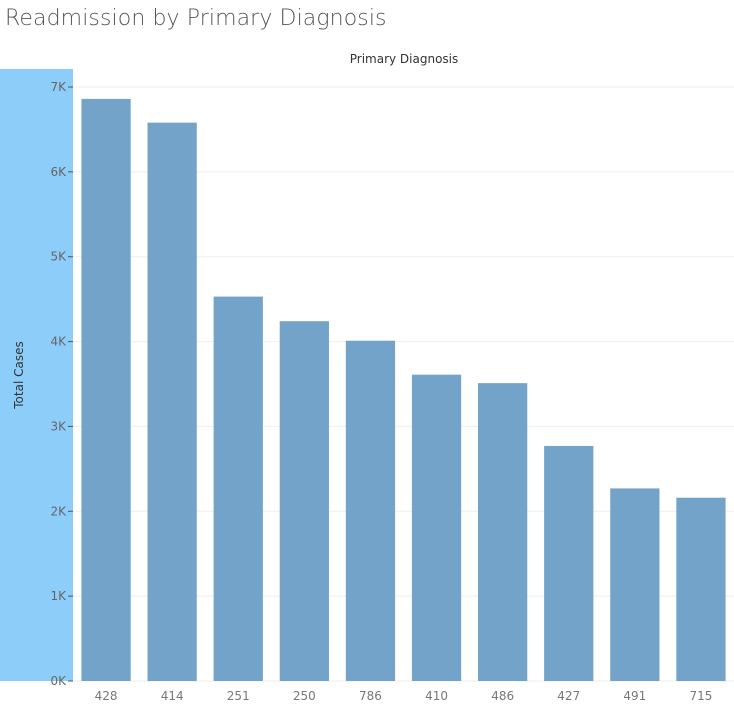  Describe the element at coordinates (58, 87) in the screenshot. I see `y-tick-label: 7K` at that location.